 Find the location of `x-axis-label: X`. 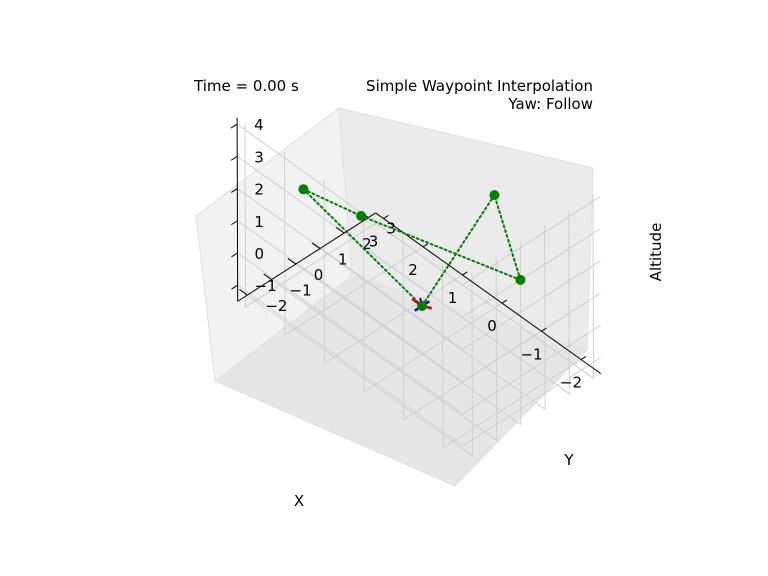

x-axis-label: X is located at coordinates (299, 501).